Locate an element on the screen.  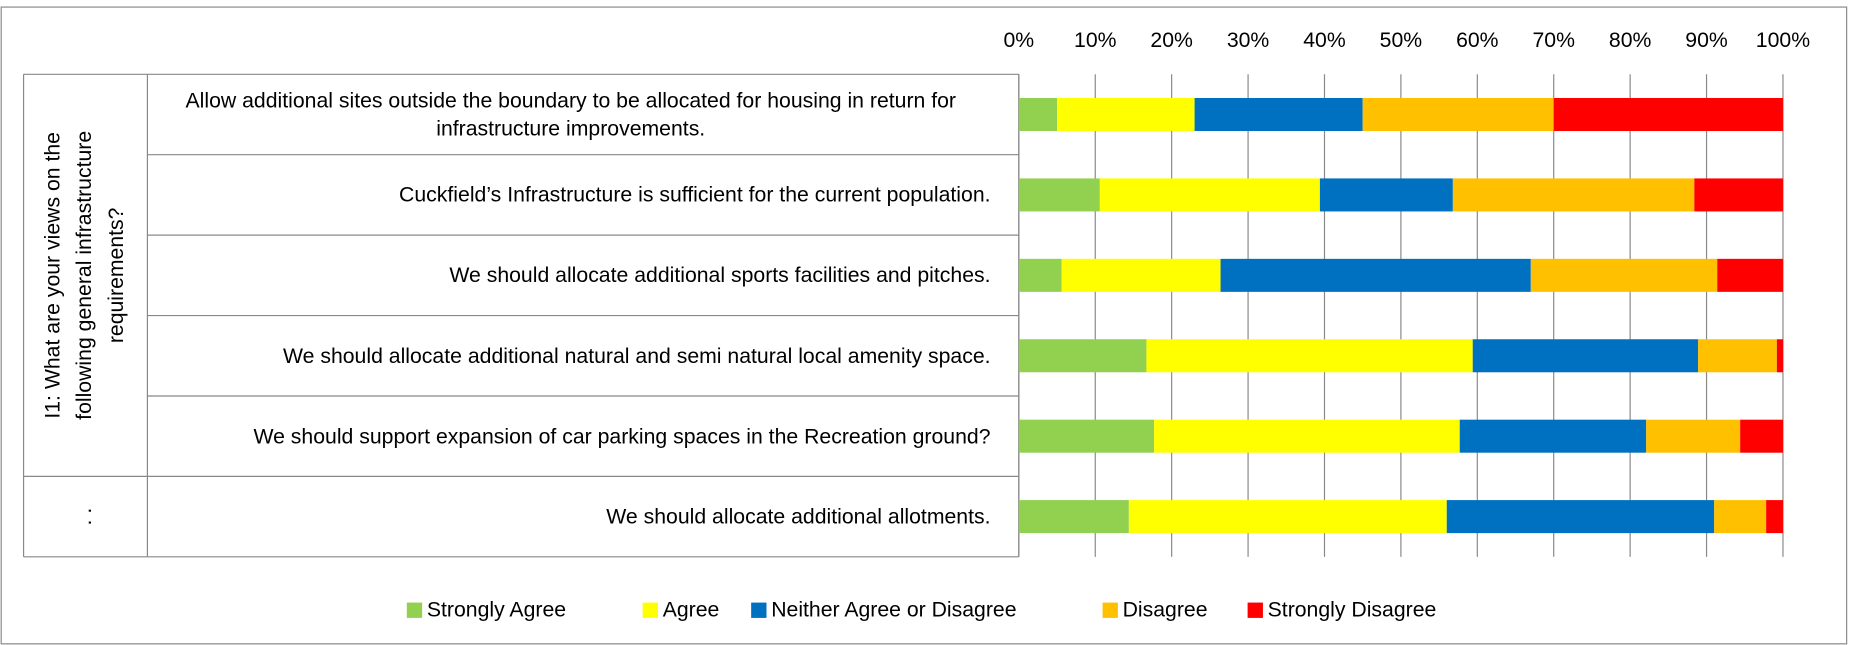
x-tick-label: 10% is located at coordinates (1095, 40).